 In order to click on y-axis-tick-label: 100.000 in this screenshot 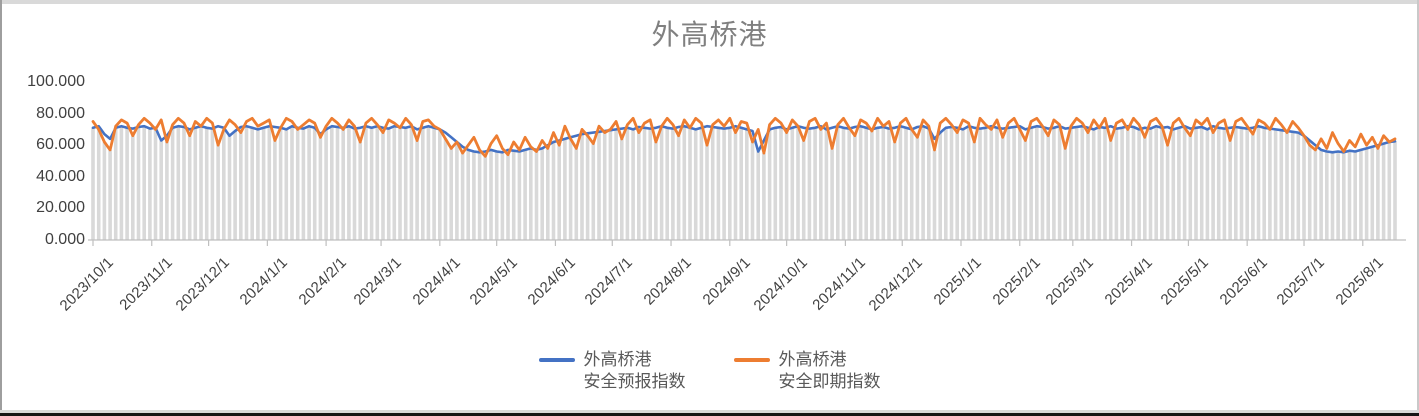, I will do `click(56, 81)`.